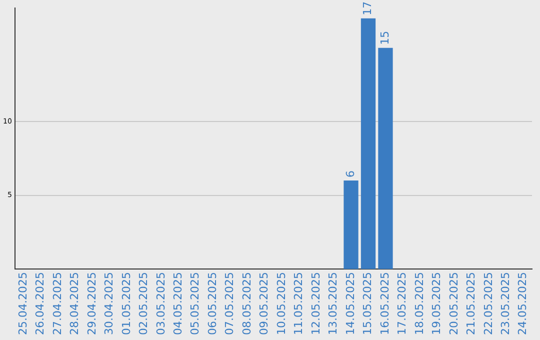 This screenshot has width=540, height=340. Describe the element at coordinates (523, 304) in the screenshot. I see `x-tick-label: 24.05.2025` at that location.